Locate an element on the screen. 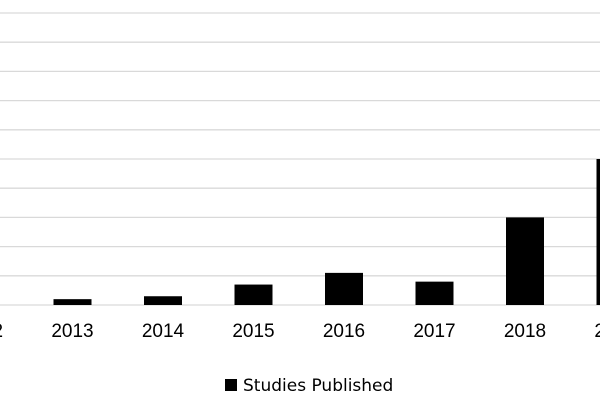  x-tick-label: 2014 is located at coordinates (163, 331).